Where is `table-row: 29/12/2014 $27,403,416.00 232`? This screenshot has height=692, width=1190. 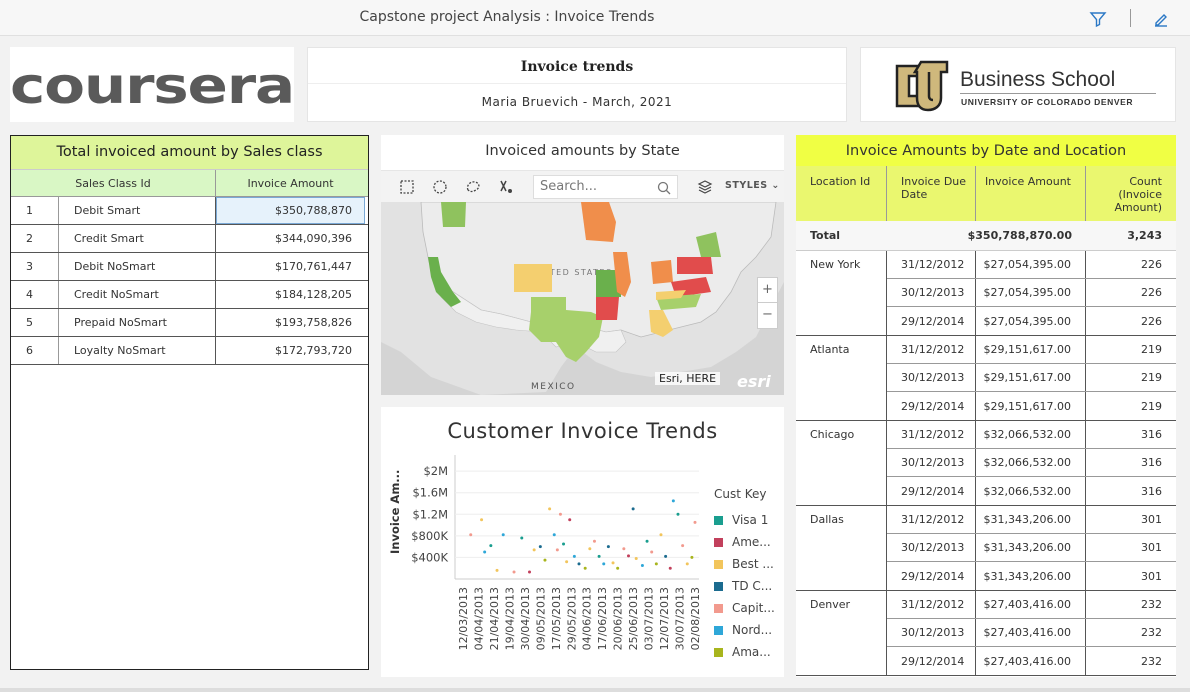 table-row: 29/12/2014 $27,403,416.00 232 is located at coordinates (1031, 661).